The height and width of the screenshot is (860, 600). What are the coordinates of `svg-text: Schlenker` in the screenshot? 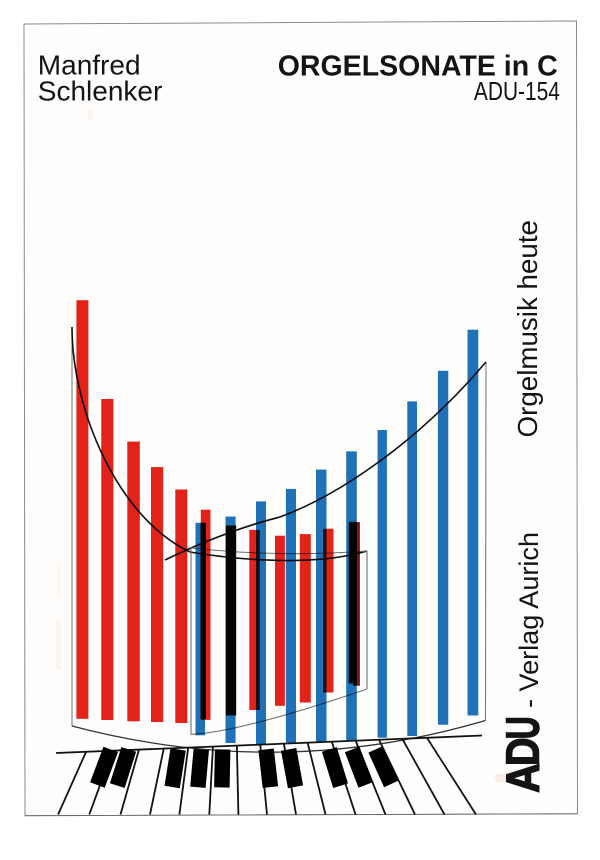 It's located at (100, 91).